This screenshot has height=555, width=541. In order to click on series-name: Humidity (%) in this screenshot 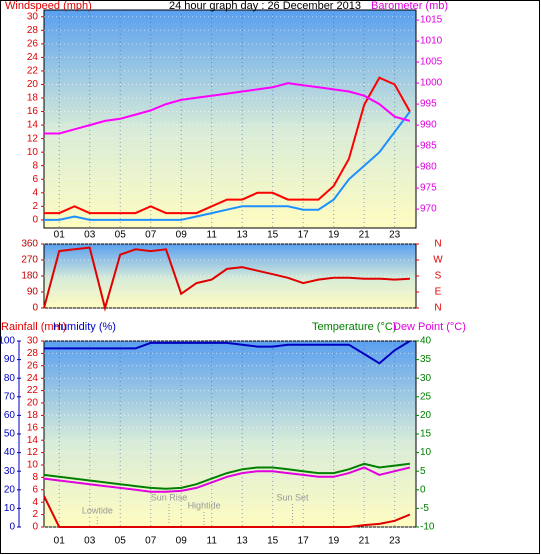, I will do `click(84, 327)`.